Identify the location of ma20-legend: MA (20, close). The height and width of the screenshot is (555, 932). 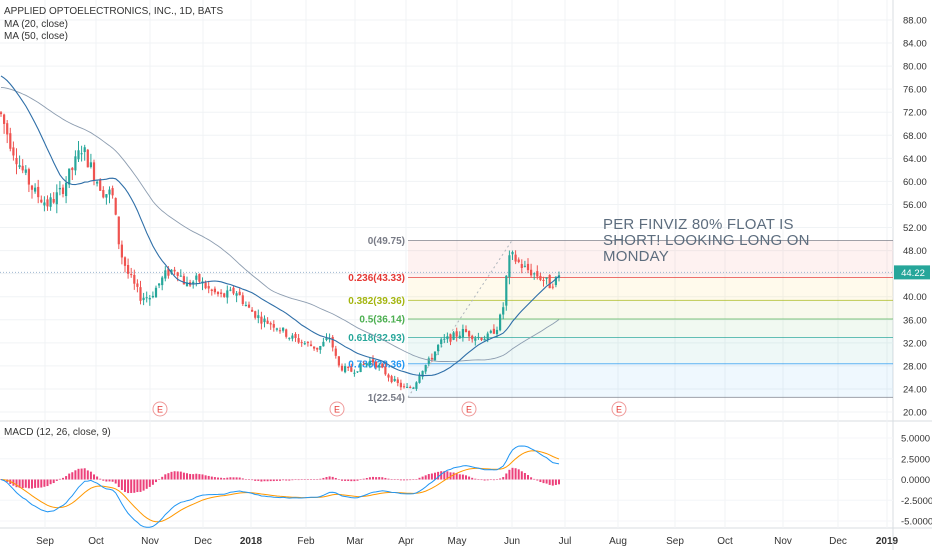
(36, 24).